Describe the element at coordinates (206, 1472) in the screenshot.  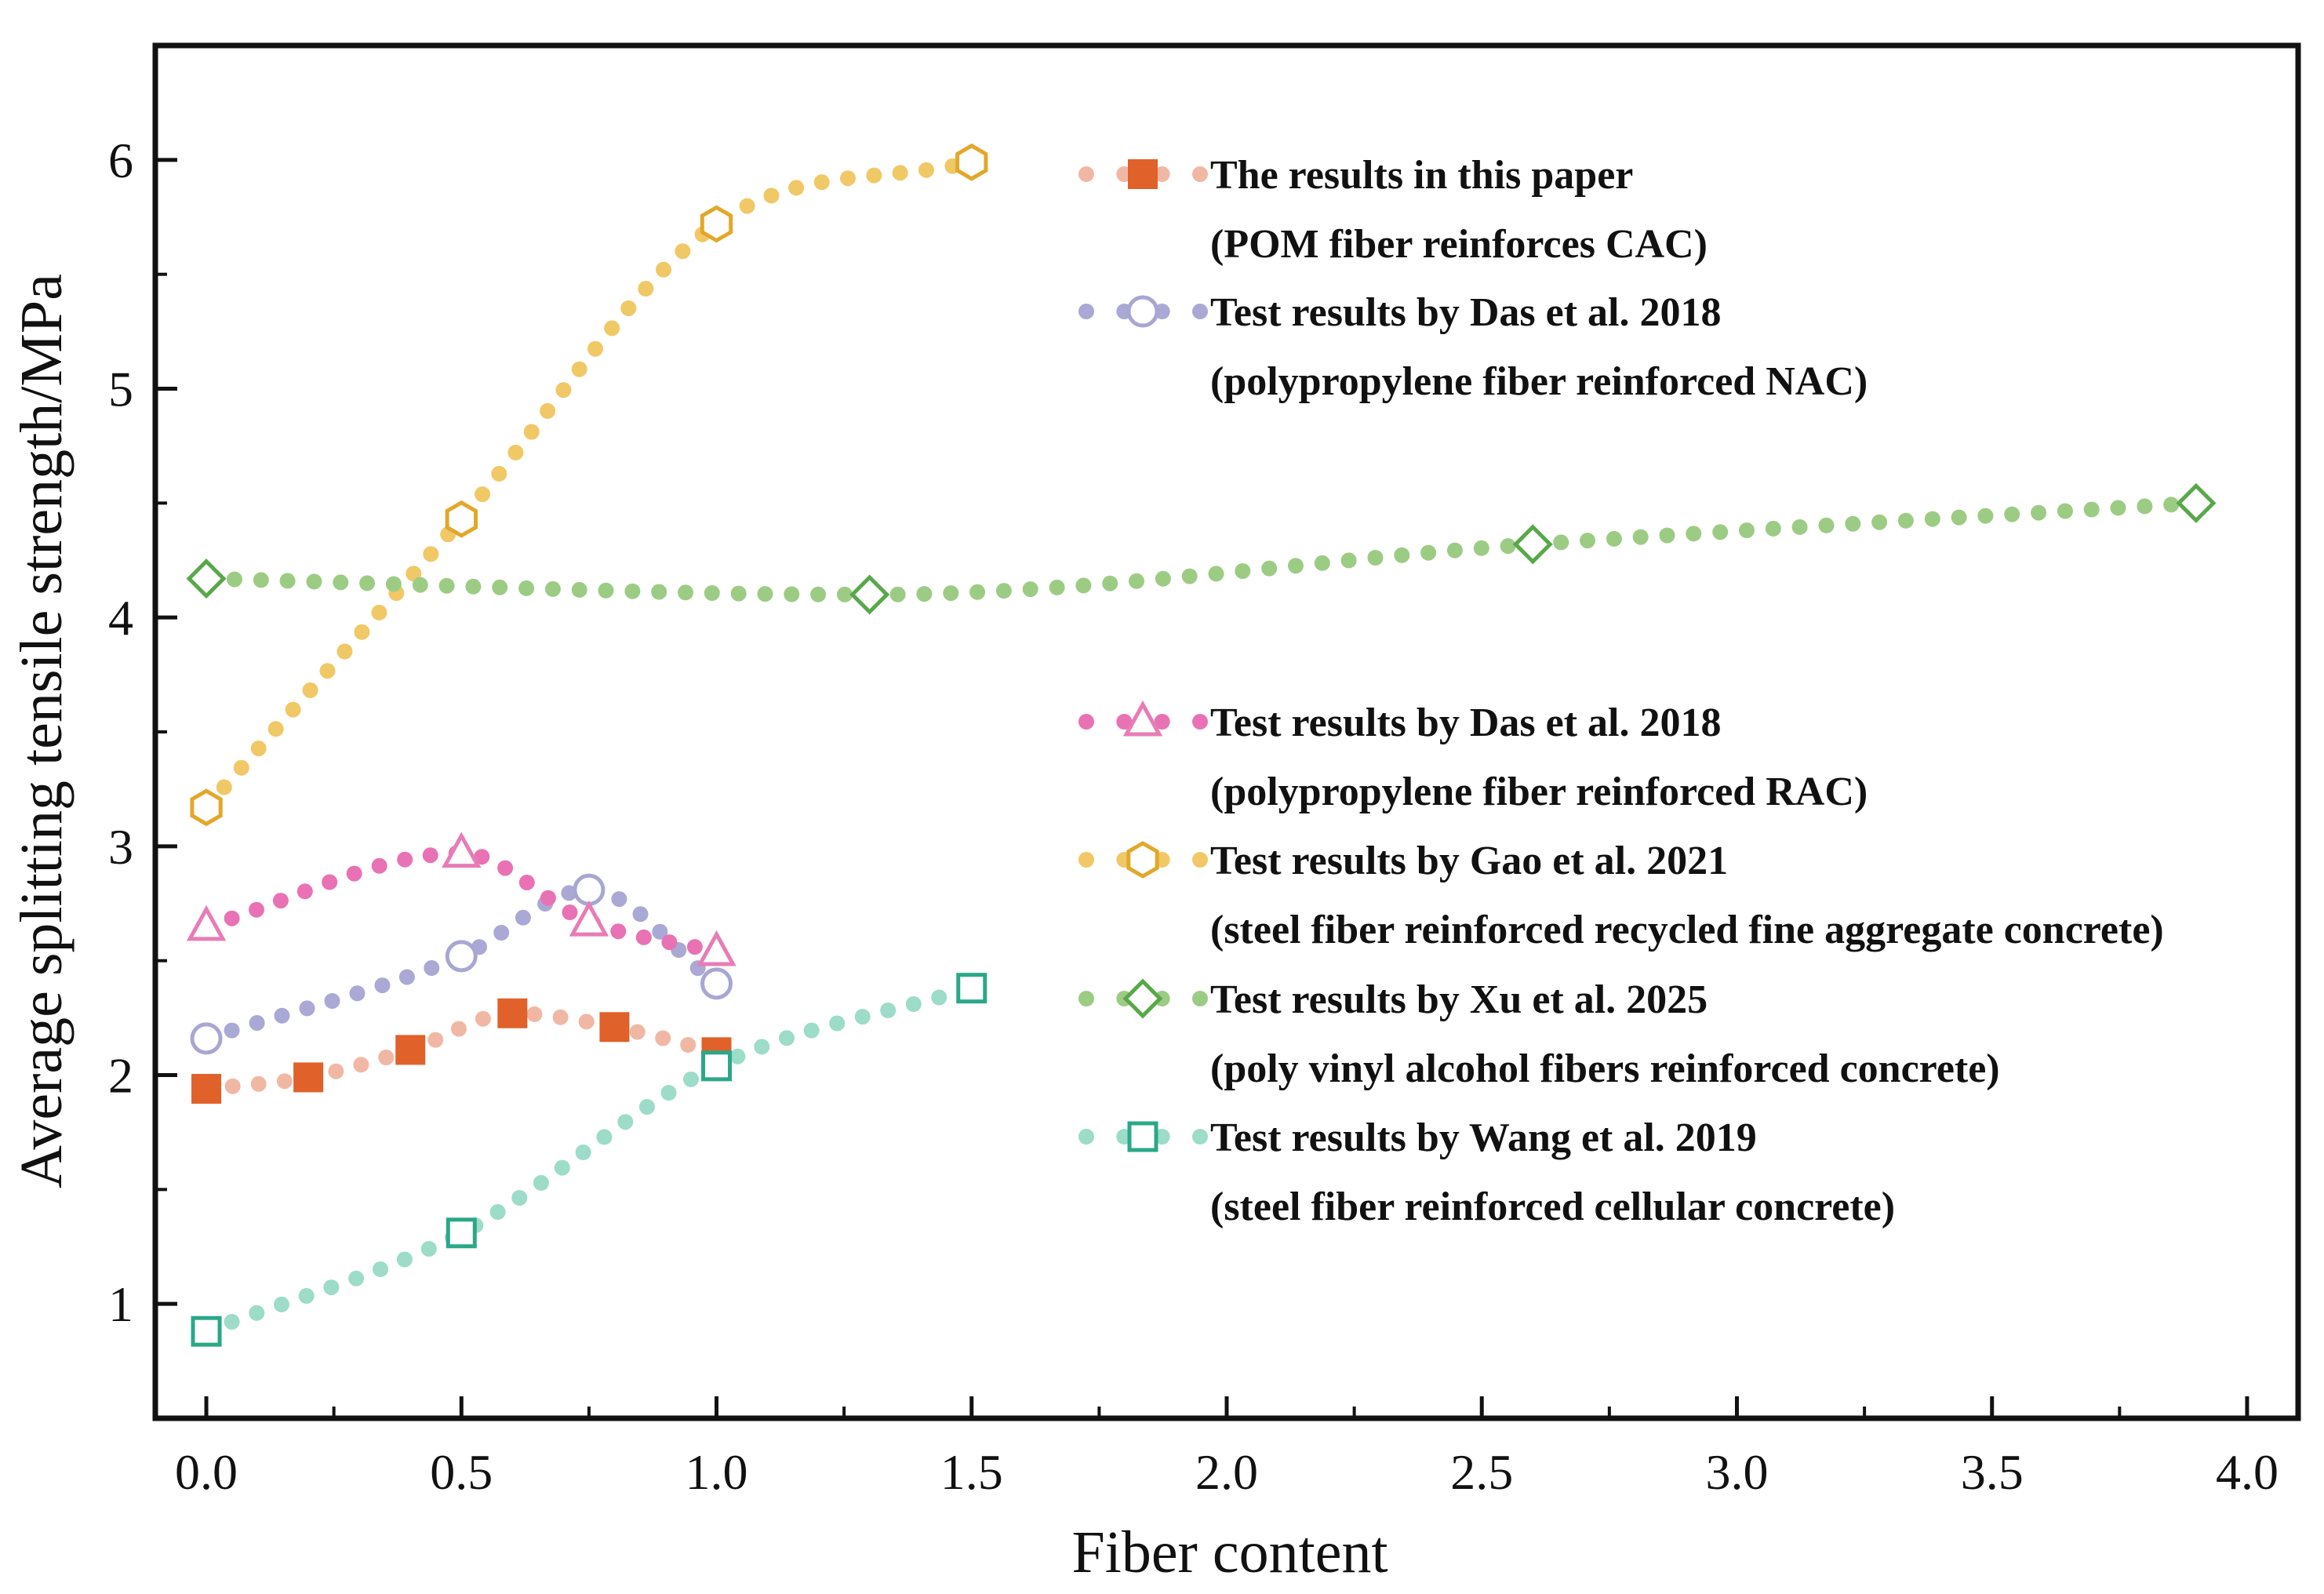
I see `x-tick-label: 0.0` at that location.